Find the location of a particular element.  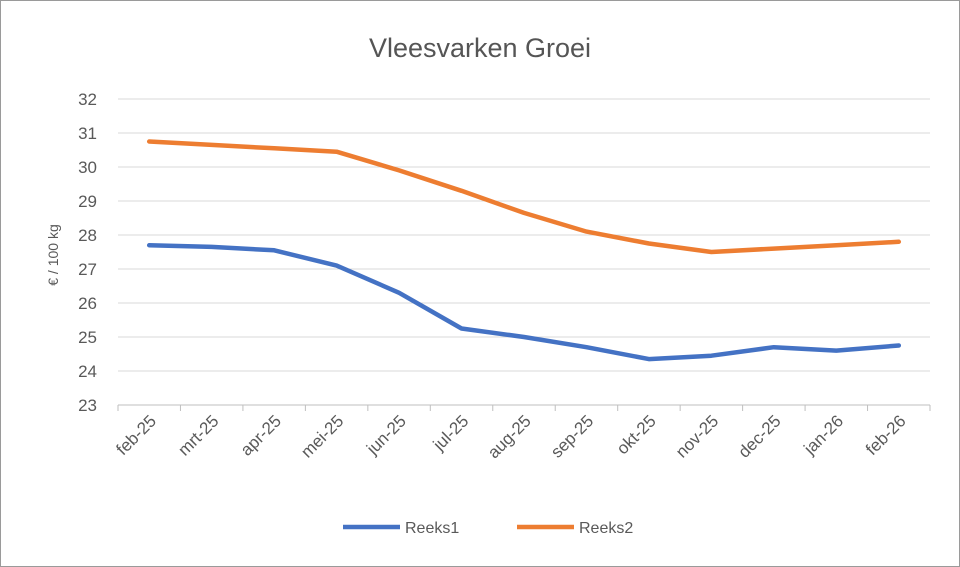

y-tick-label: 29 is located at coordinates (87, 201).